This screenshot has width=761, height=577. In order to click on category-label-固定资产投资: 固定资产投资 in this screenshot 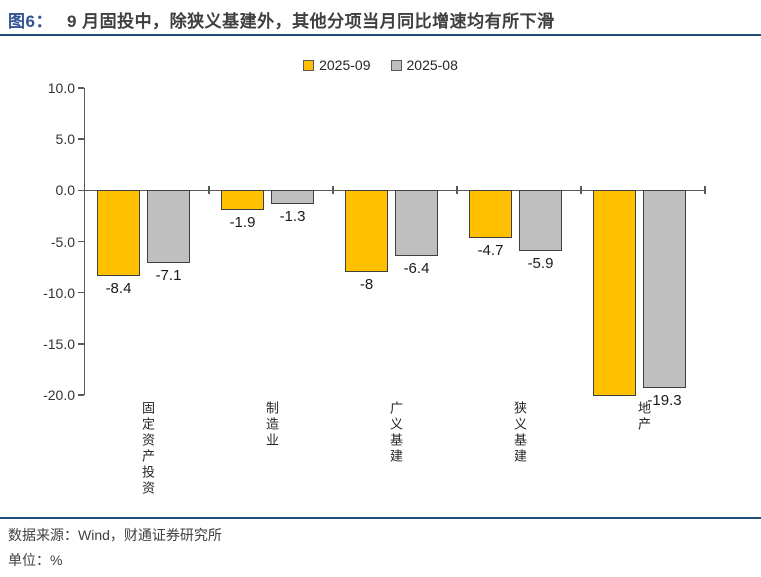, I will do `click(146, 449)`.